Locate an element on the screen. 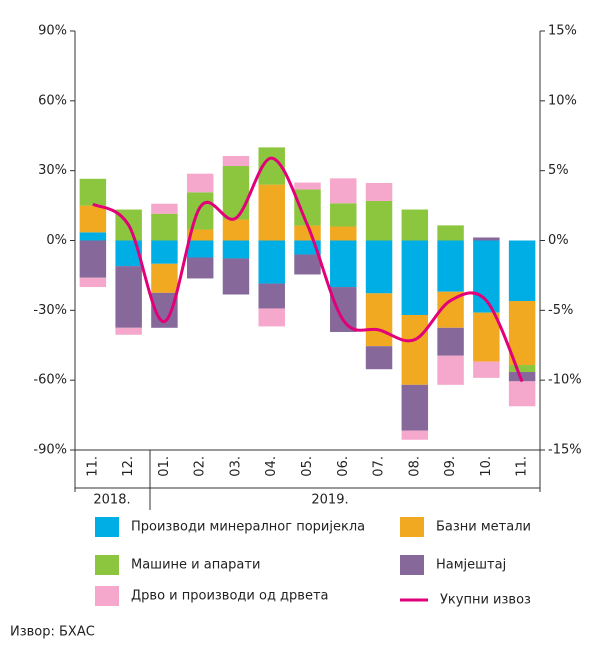 The height and width of the screenshot is (645, 616). x-tick-label: 03. is located at coordinates (235, 466).